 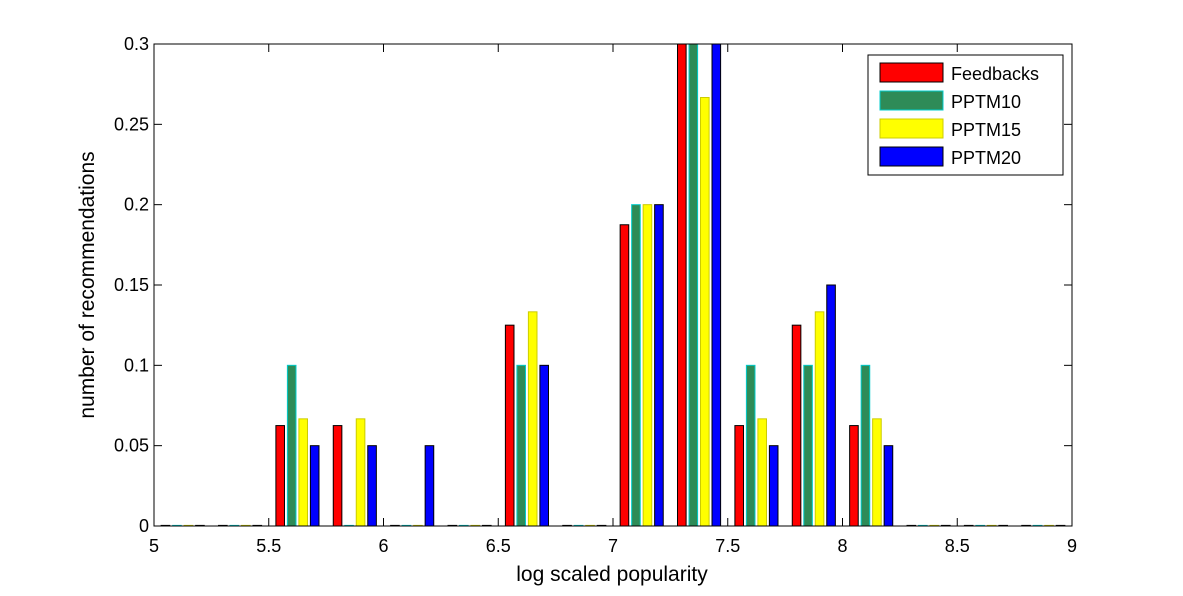 What do you see at coordinates (911, 100) in the screenshot?
I see `legend-swatch-pptm10` at bounding box center [911, 100].